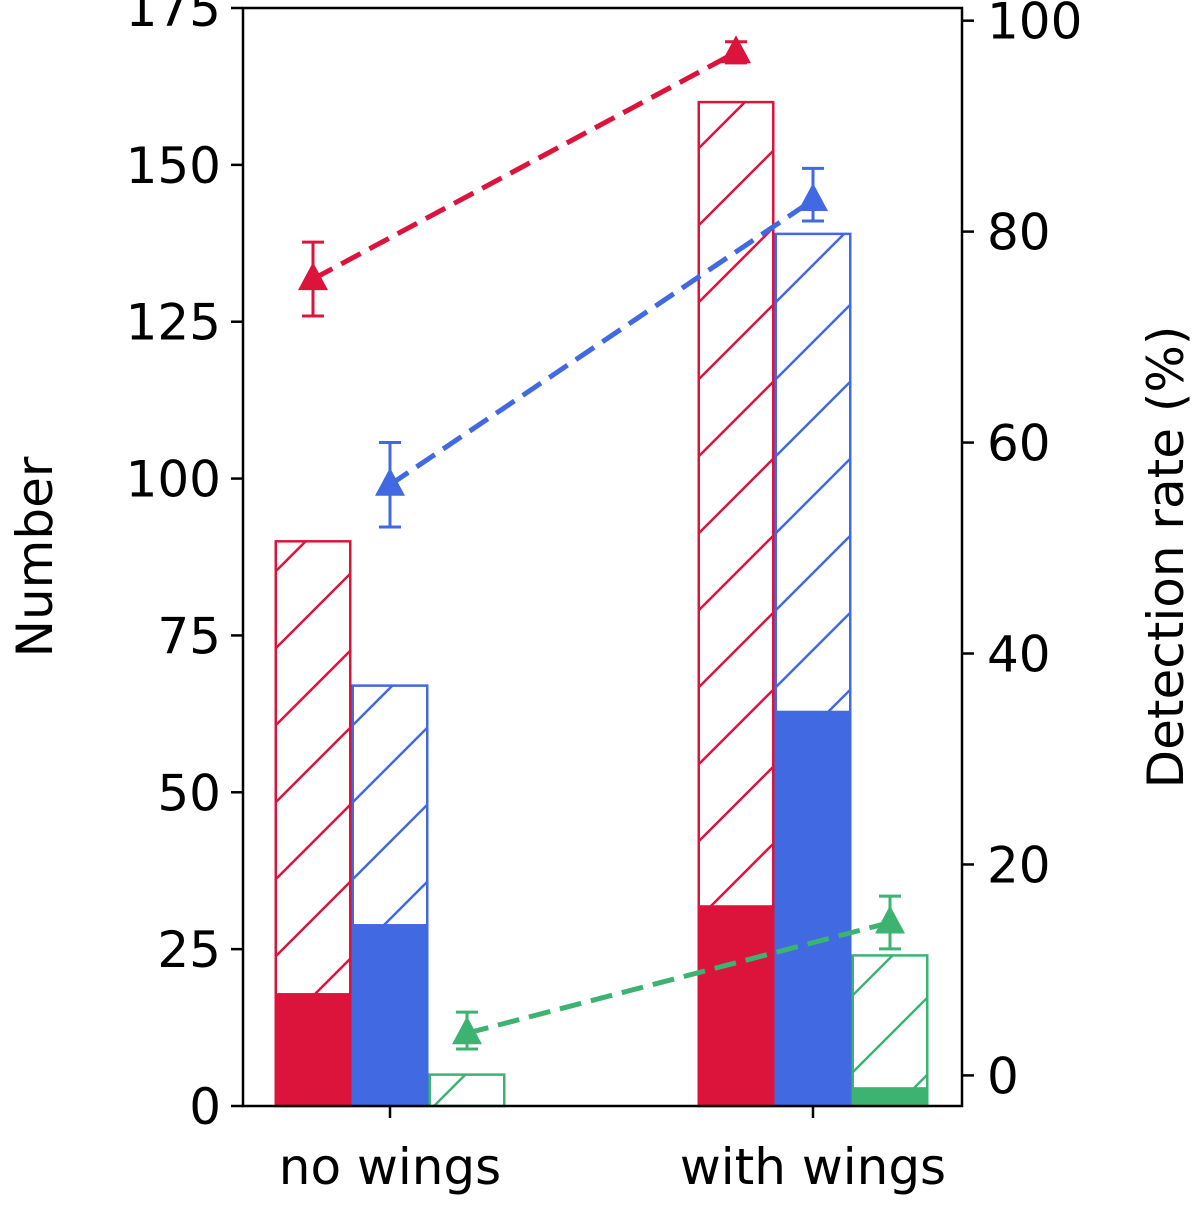  Describe the element at coordinates (1003, 1076) in the screenshot. I see `y2-tick-label: 0` at that location.